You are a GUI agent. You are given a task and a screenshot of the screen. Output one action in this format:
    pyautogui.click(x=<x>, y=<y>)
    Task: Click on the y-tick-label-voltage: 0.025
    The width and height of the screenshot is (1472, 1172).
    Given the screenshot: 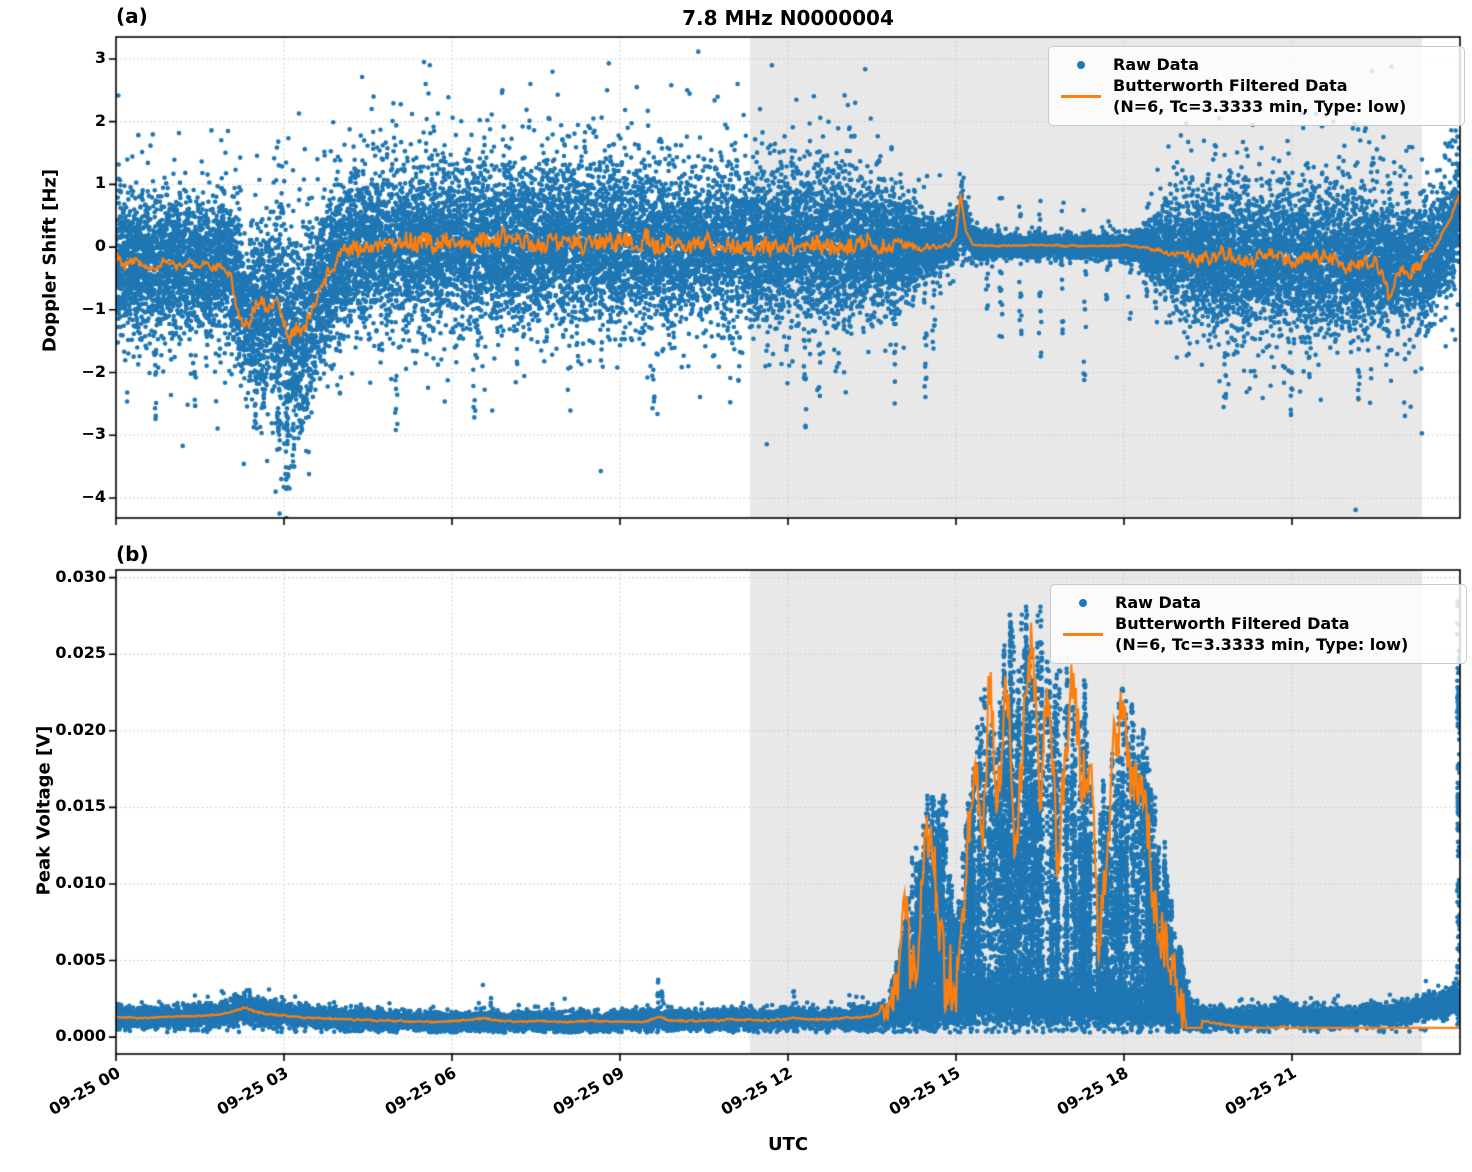 What is the action you would take?
    pyautogui.click(x=80, y=653)
    